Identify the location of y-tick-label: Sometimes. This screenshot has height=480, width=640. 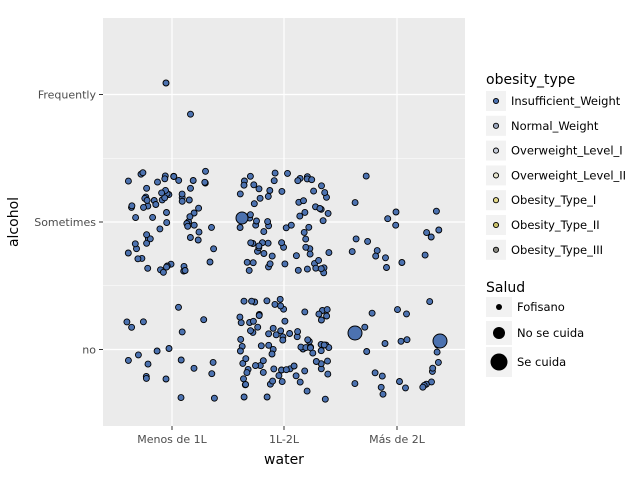
(65, 222).